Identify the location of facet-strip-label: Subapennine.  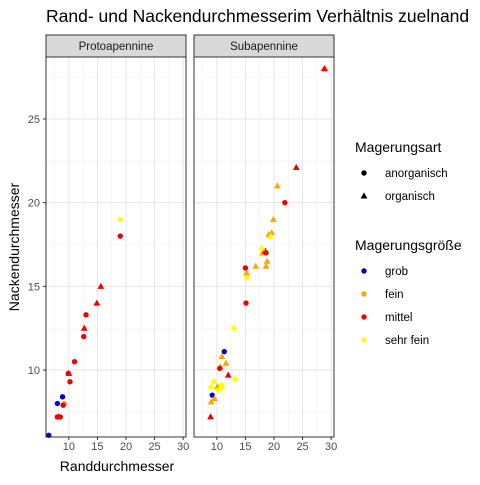
(264, 47).